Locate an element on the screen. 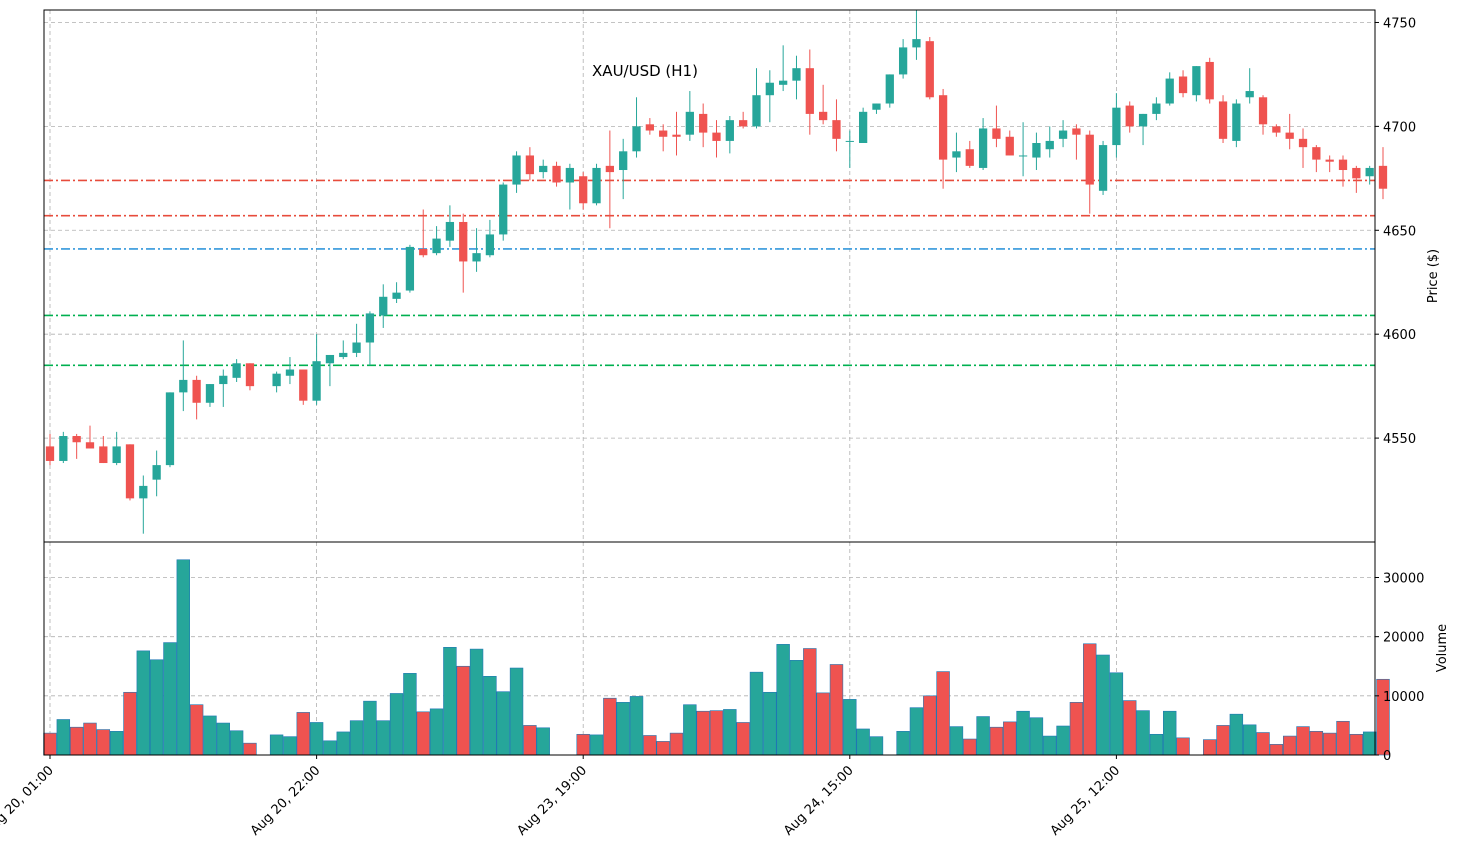 Image resolution: width=1459 pixels, height=854 pixels. volume-axis-ticks: 0 10000 20000 30000 is located at coordinates (1399, 668).